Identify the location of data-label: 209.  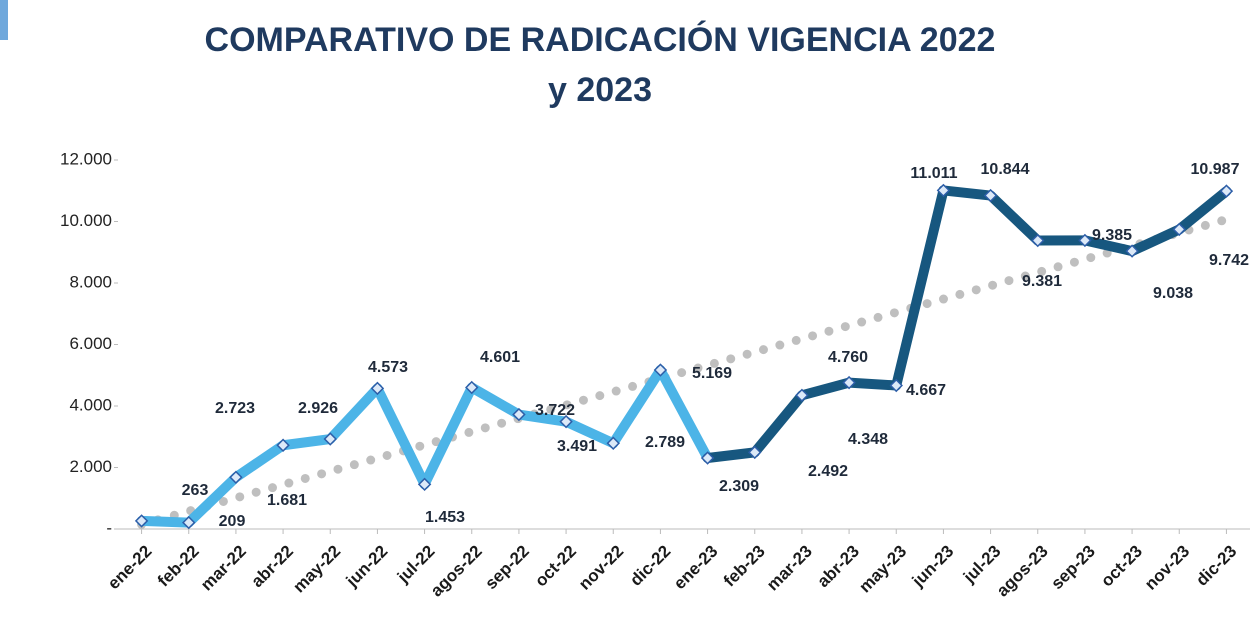
(232, 521).